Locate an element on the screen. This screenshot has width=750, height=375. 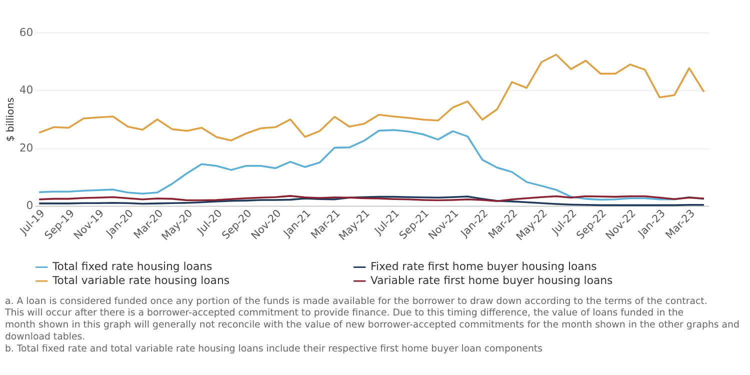
y-tick-label: 20 is located at coordinates (26, 147).